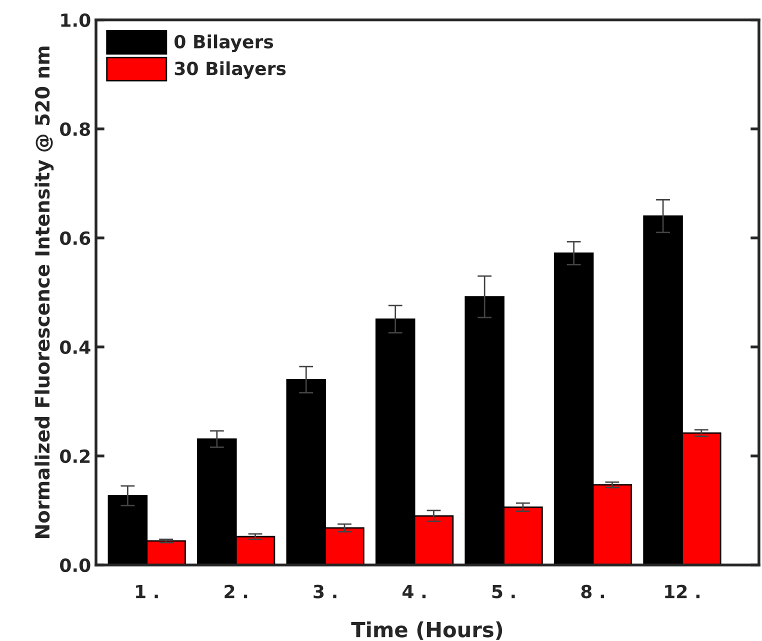  I want to click on x-axis-title: Time (Hours), so click(426, 630).